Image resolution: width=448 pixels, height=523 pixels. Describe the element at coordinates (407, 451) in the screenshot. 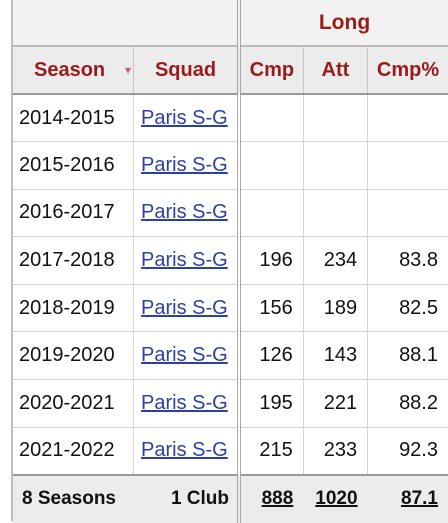

I see `cmp-pct-cell: 92.3` at that location.